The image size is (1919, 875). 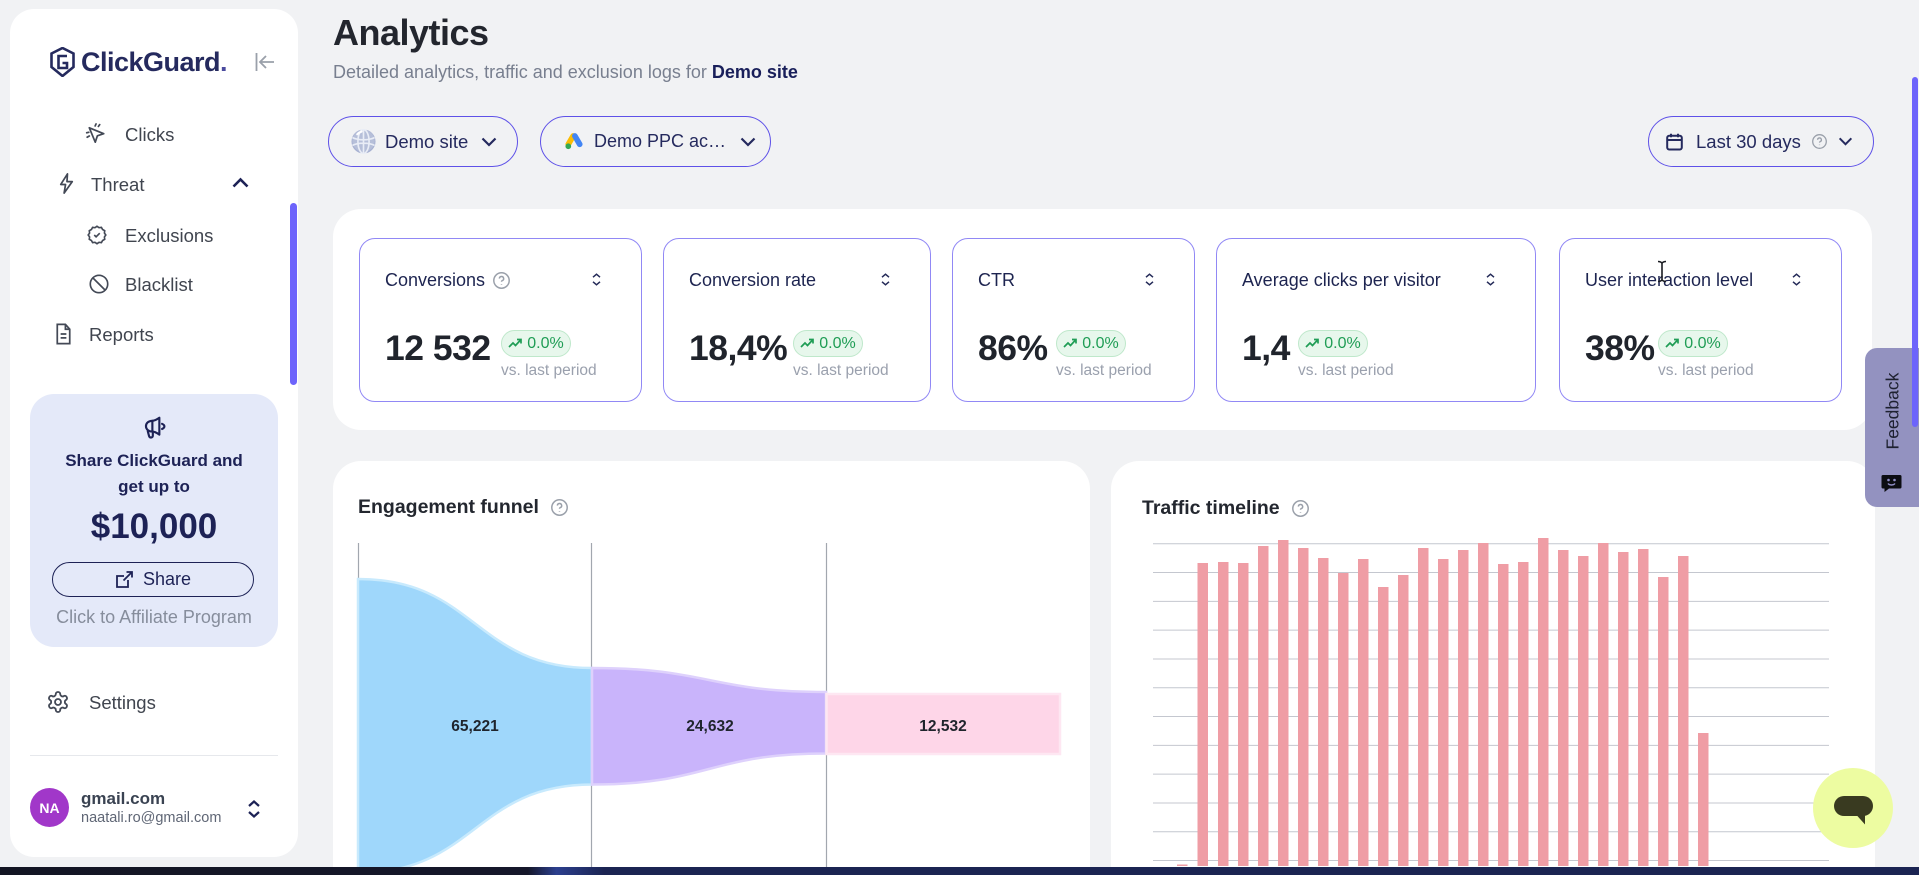 What do you see at coordinates (709, 726) in the screenshot?
I see `svg-text: 24,632` at bounding box center [709, 726].